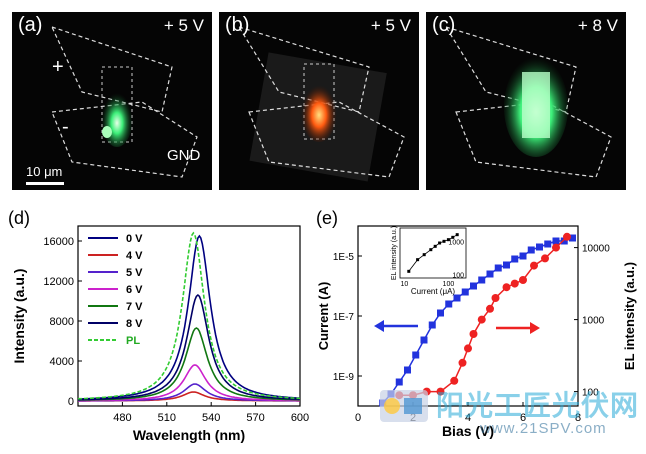 The width and height of the screenshot is (646, 454). Describe the element at coordinates (358, 418) in the screenshot. I see `x-tick-label: 0` at that location.